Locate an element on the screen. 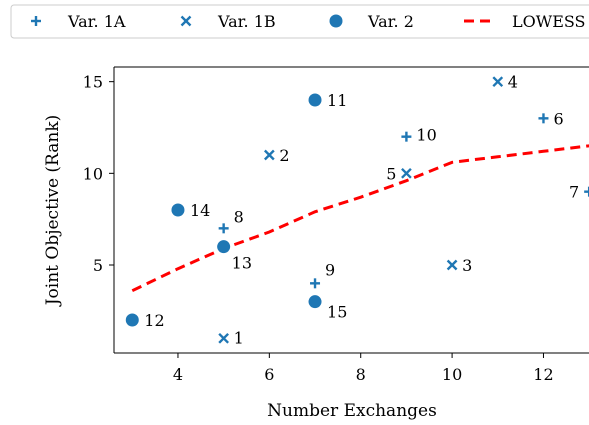 The height and width of the screenshot is (425, 589). x-axis-label: Number Exchanges is located at coordinates (352, 411).